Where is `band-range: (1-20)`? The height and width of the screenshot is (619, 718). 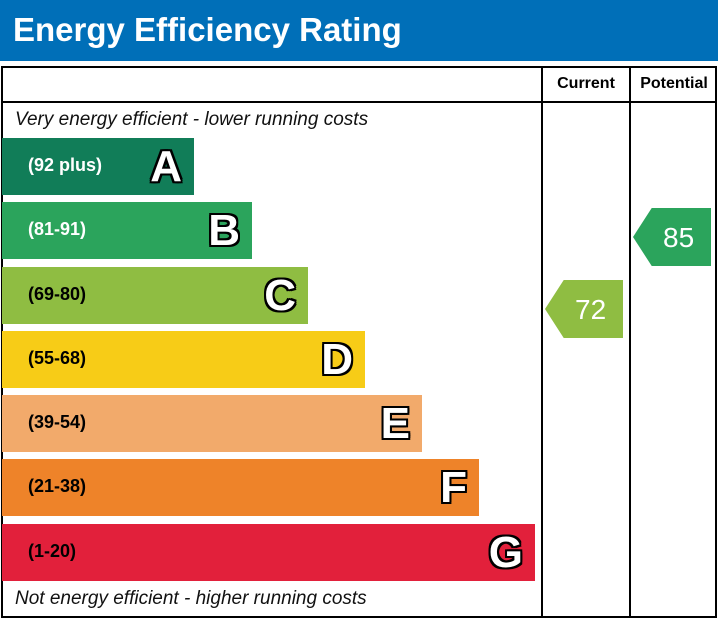 band-range: (1-20) is located at coordinates (52, 551).